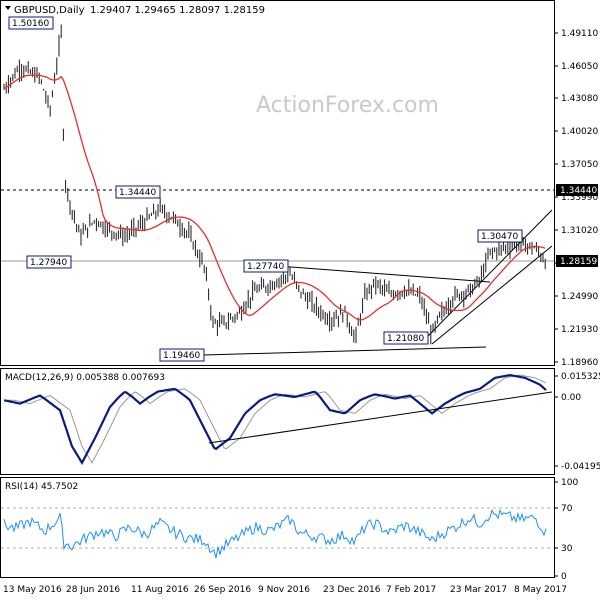 Image resolution: width=600 pixels, height=604 pixels. Describe the element at coordinates (564, 577) in the screenshot. I see `rsi-tick: 0` at that location.